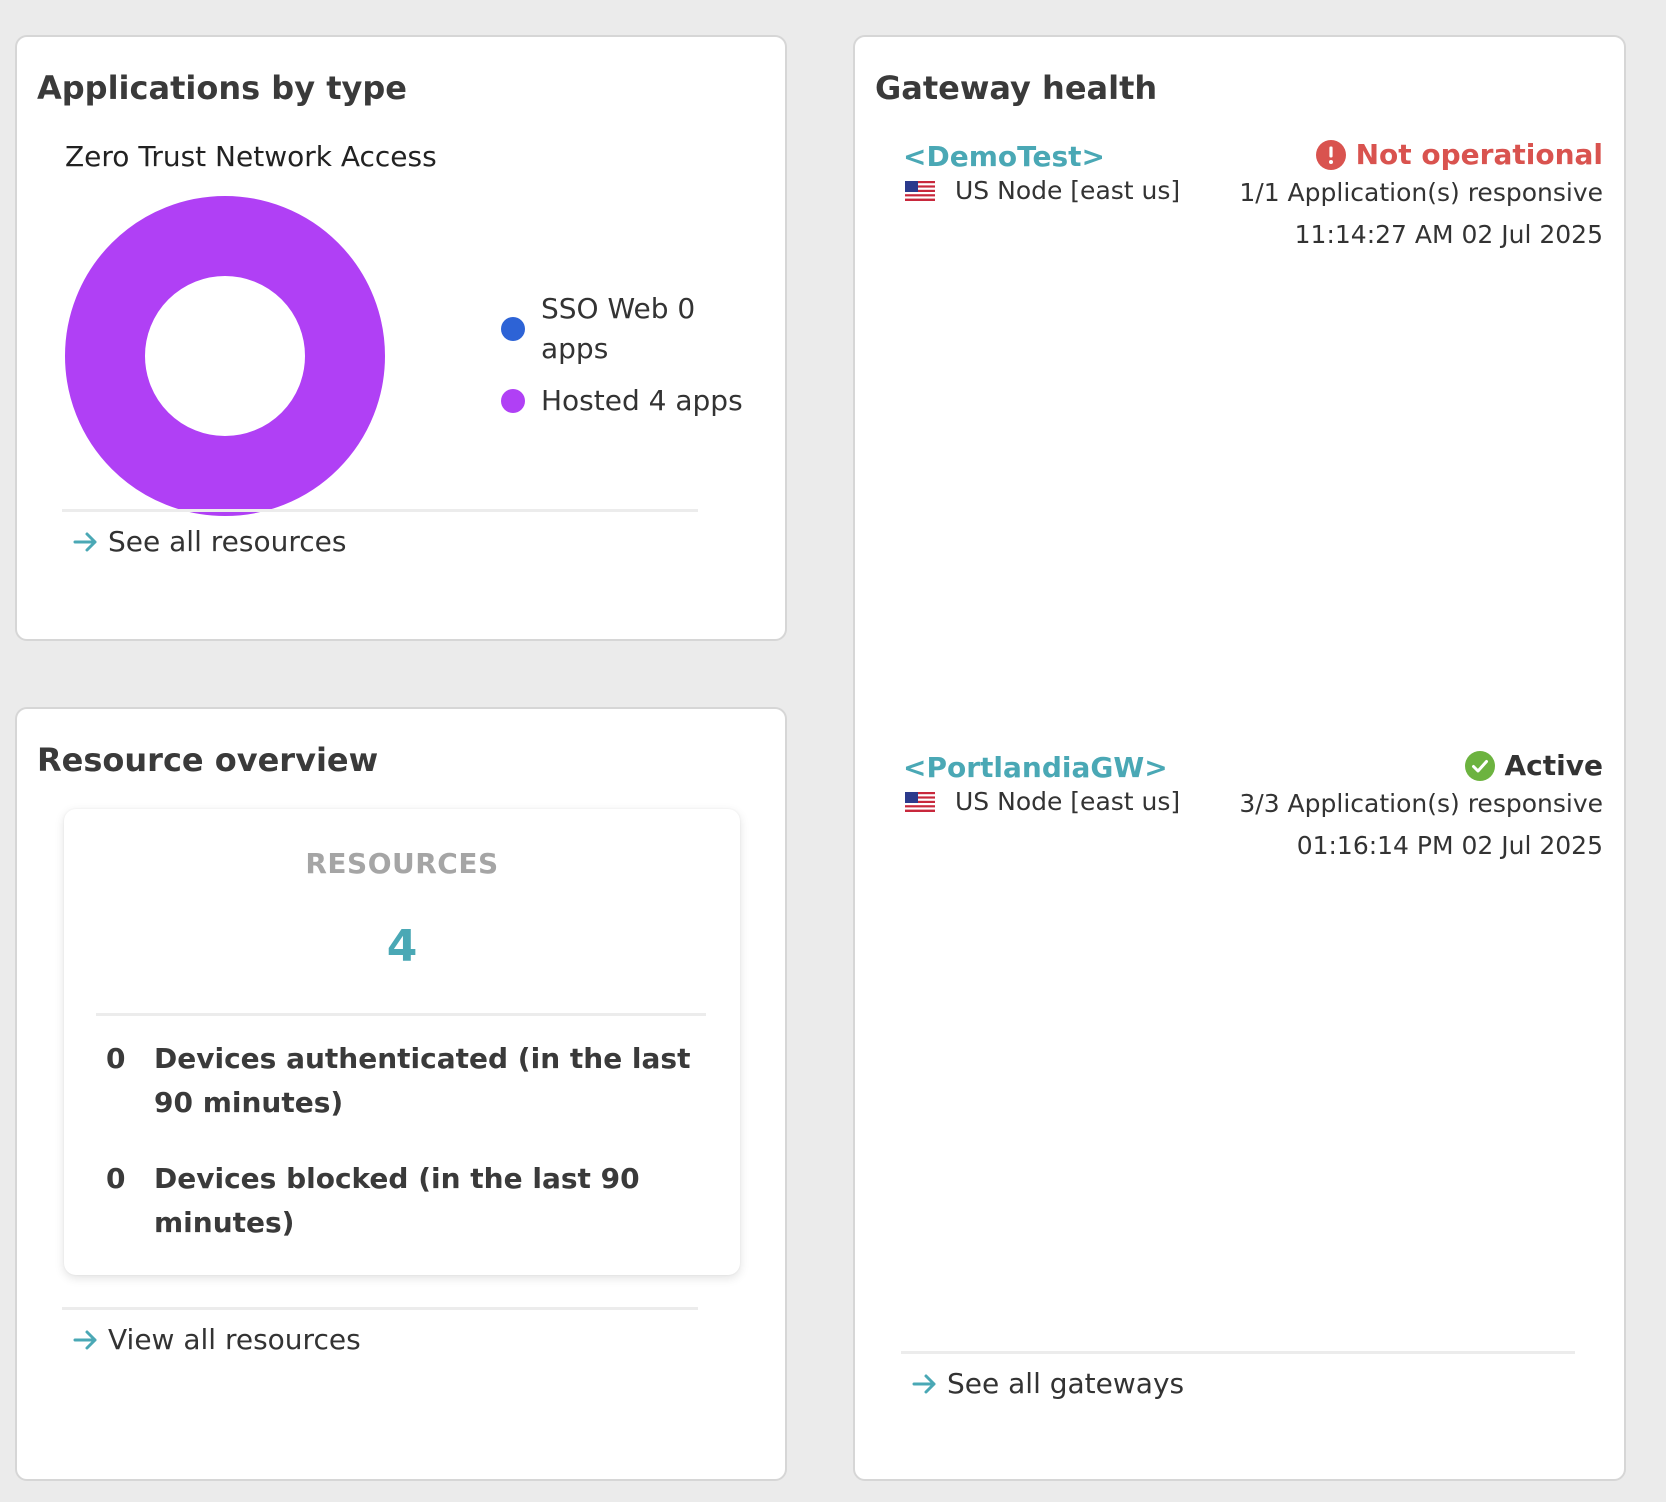 This screenshot has height=1502, width=1666. Describe the element at coordinates (1035, 767) in the screenshot. I see `gateway-name-link: <PortlandiaGW>` at that location.